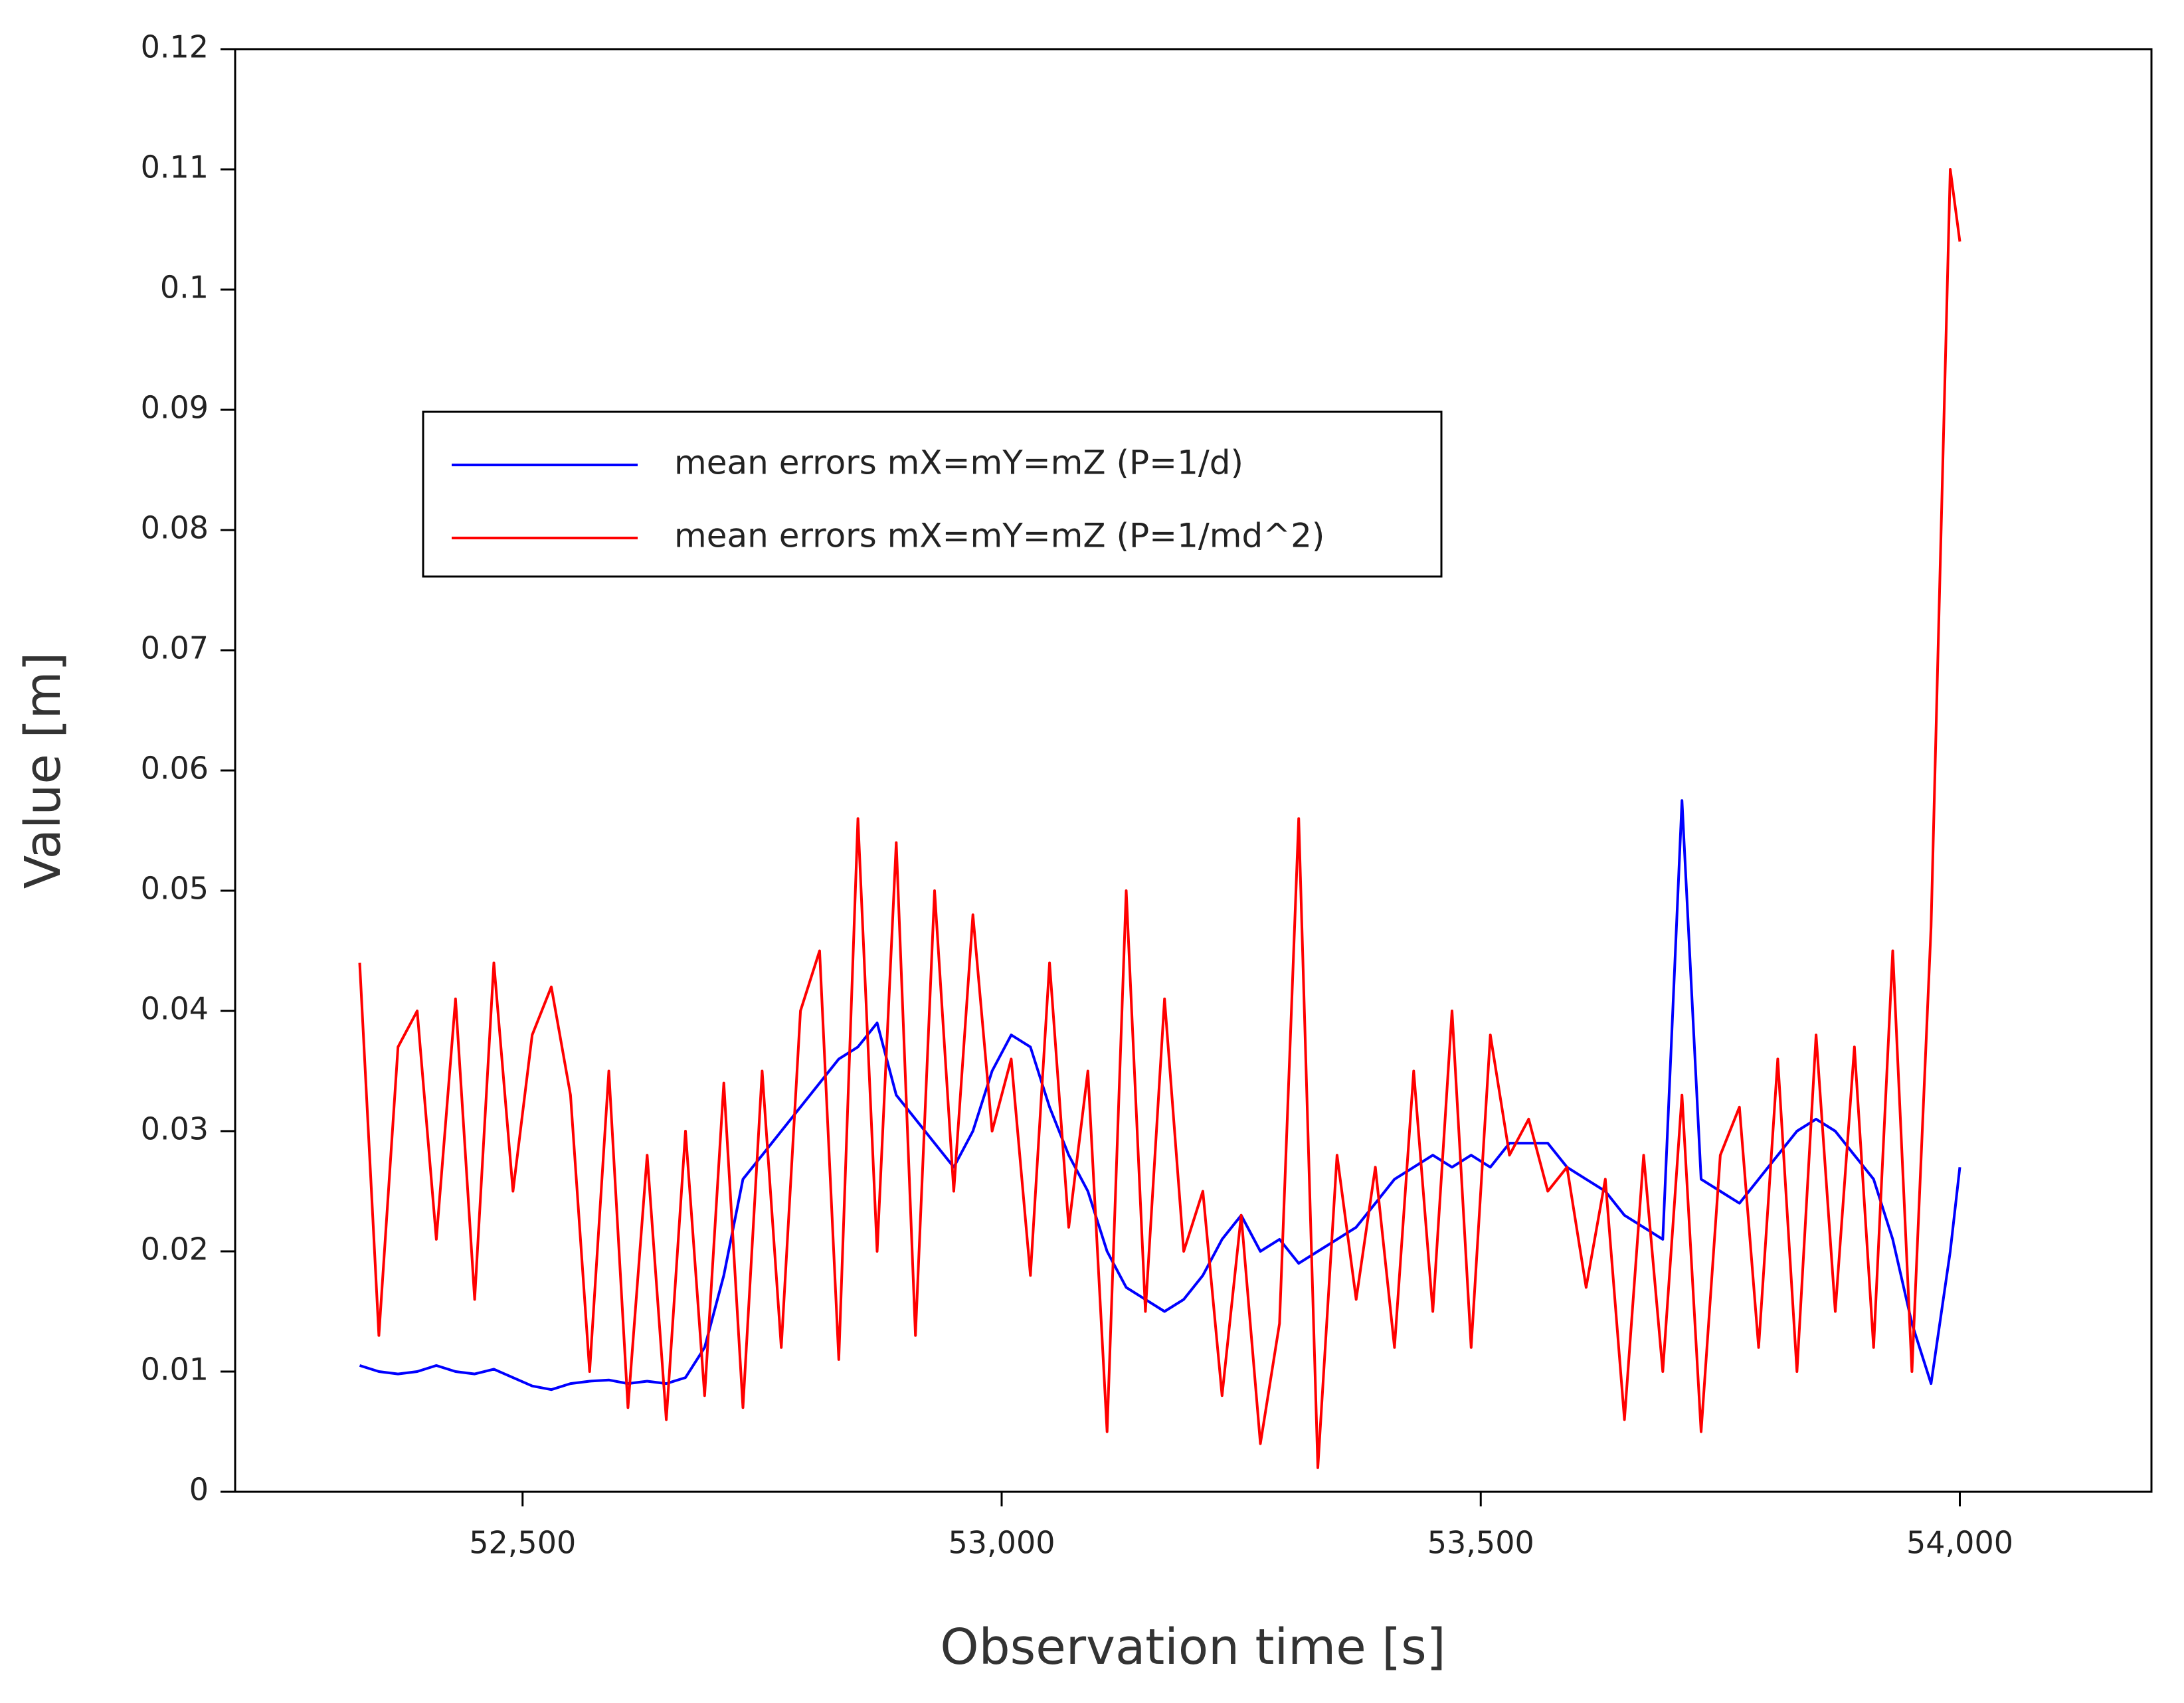  I want to click on y-tick-label: 0.04, so click(175, 1009).